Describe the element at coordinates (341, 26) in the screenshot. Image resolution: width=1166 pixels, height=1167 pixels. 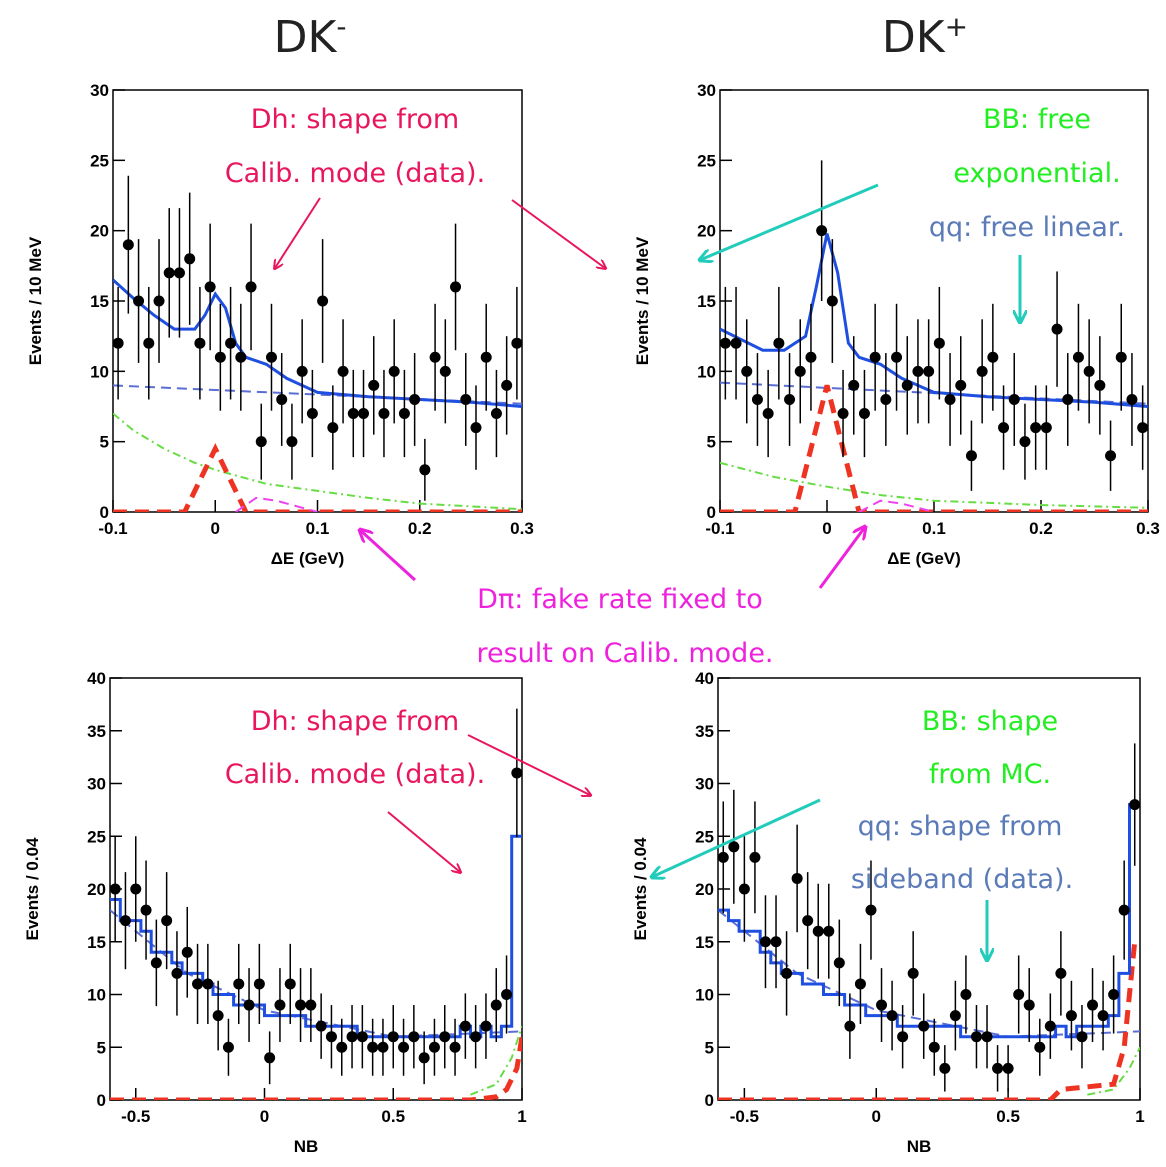
I see `column-title-sup: -` at that location.